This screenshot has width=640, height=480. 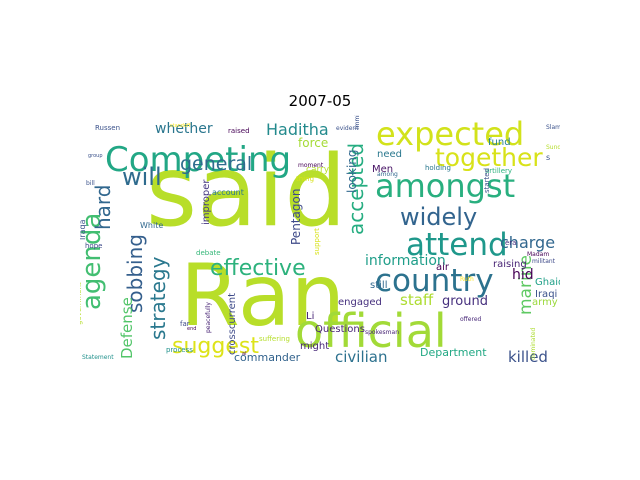 I want to click on cloud-word: spokesman, so click(x=382, y=332).